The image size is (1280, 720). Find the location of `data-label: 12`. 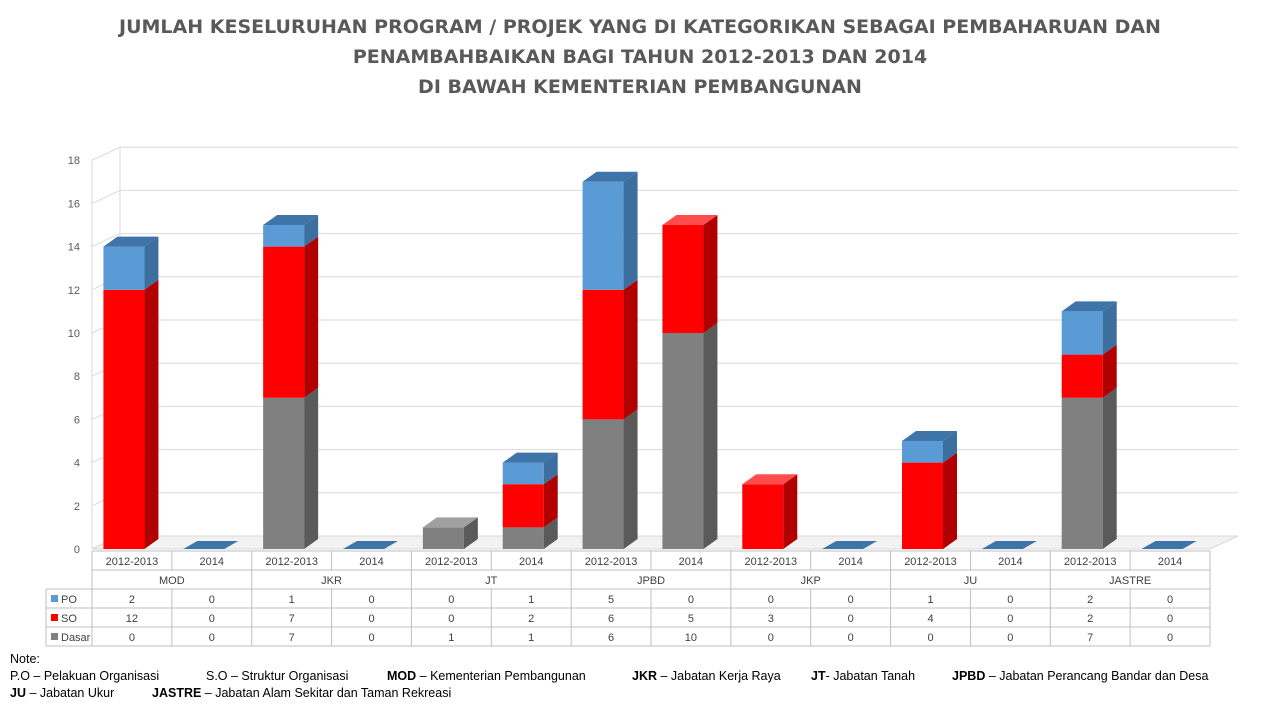

data-label: 12 is located at coordinates (132, 619).